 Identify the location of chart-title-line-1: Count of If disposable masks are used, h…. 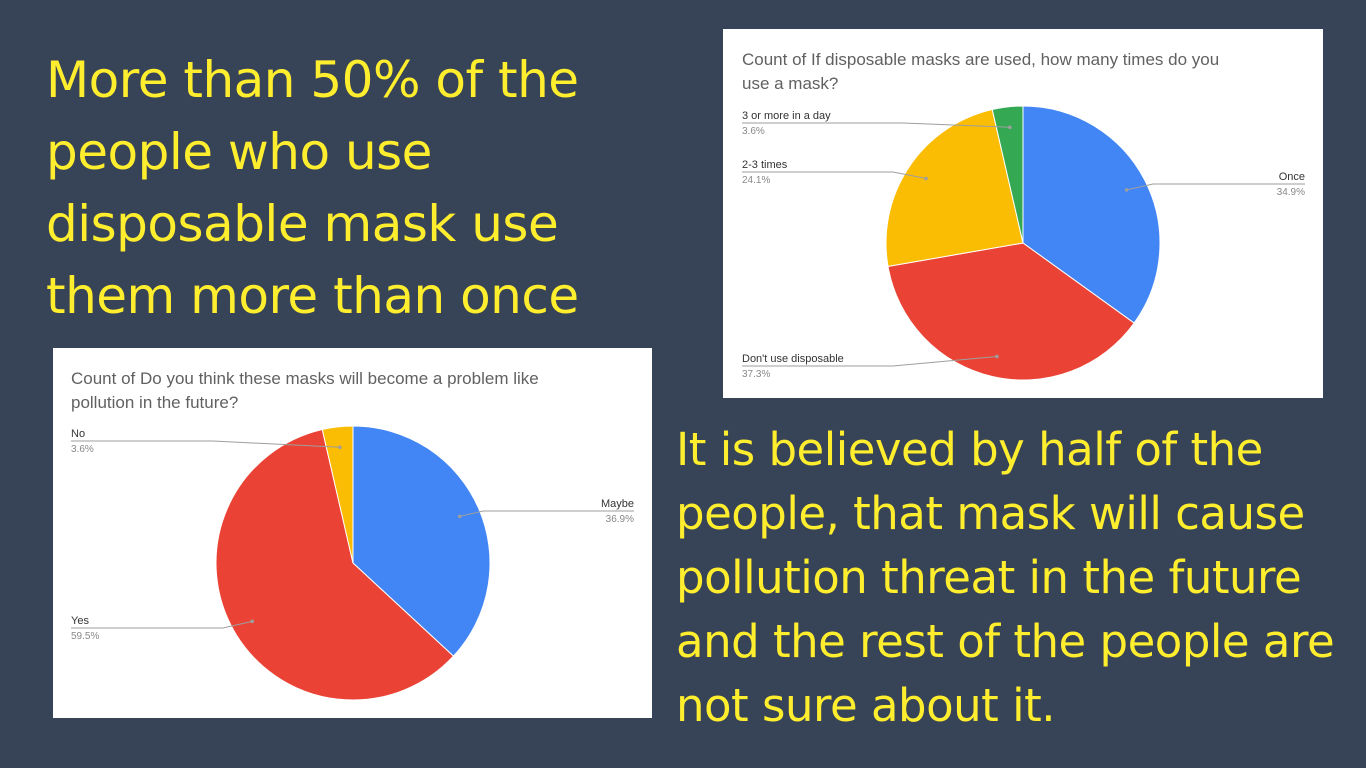
(980, 59).